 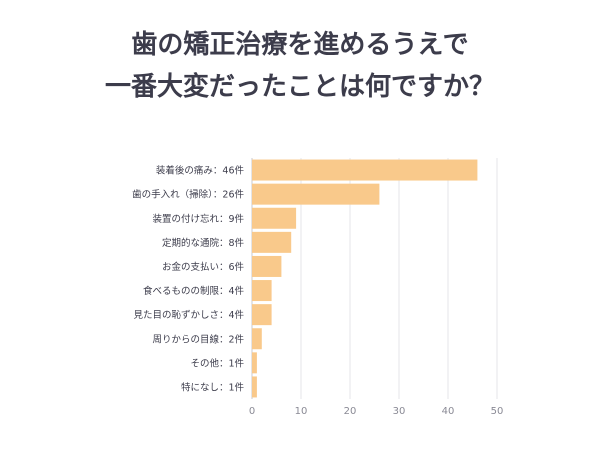 I want to click on x-tick-label: 20, so click(x=350, y=411).